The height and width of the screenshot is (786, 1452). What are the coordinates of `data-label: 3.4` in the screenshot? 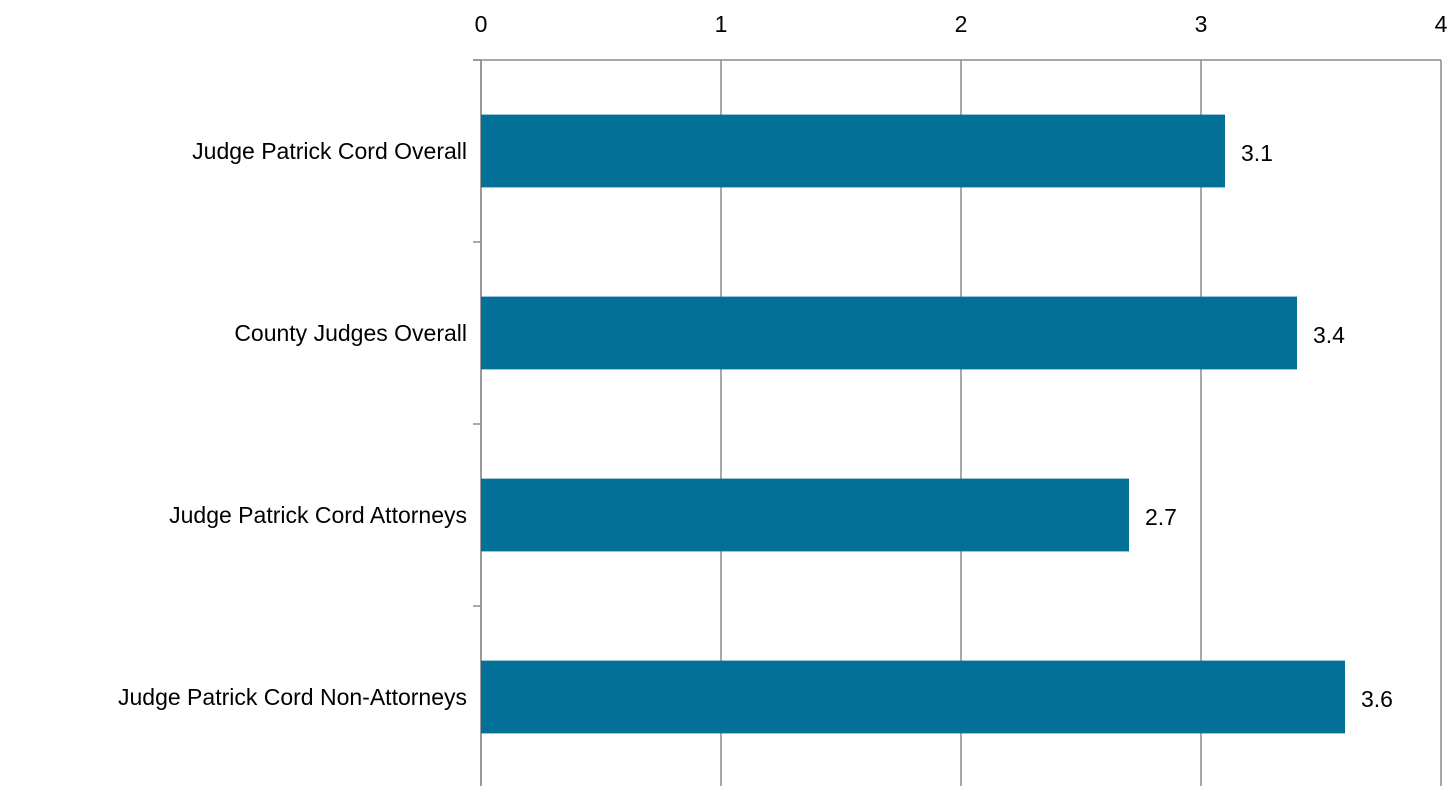 It's located at (1329, 335).